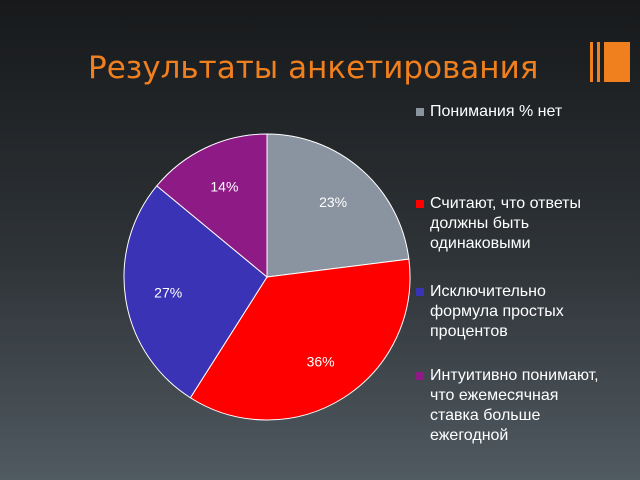  I want to click on legend-label: Понимания % нет, so click(496, 111).